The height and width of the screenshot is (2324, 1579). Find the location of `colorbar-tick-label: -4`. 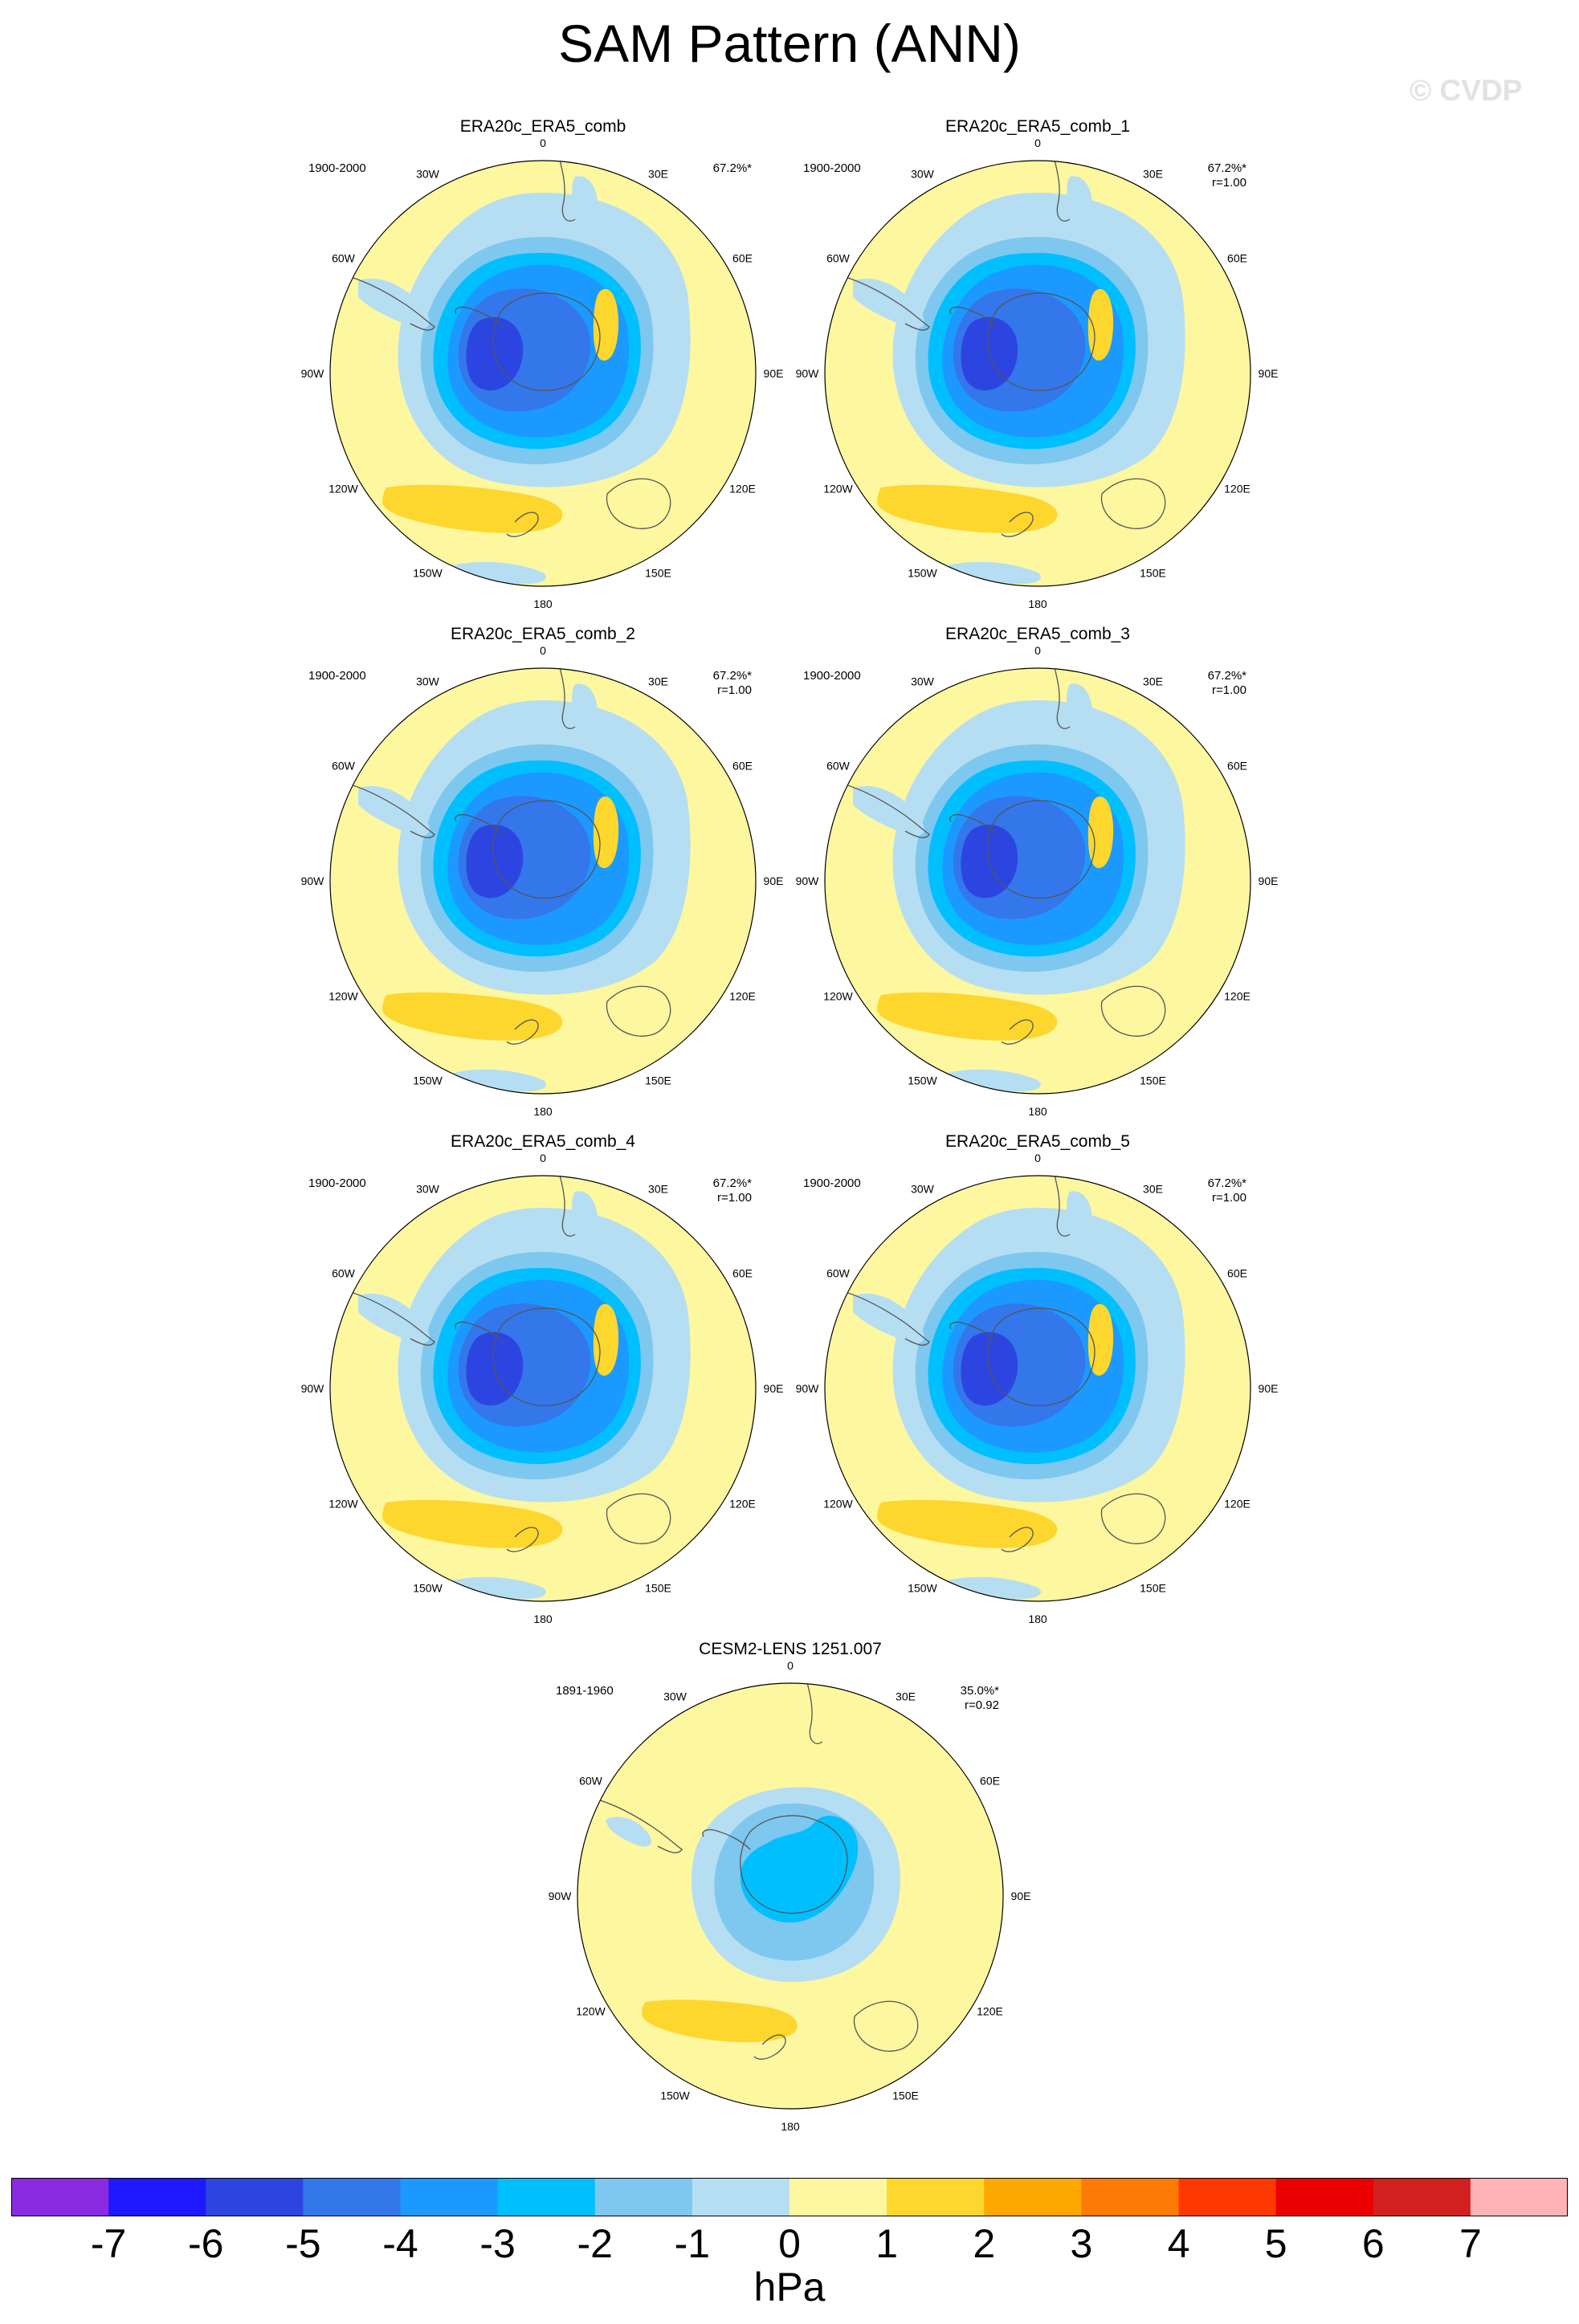

colorbar-tick-label: -4 is located at coordinates (400, 2244).